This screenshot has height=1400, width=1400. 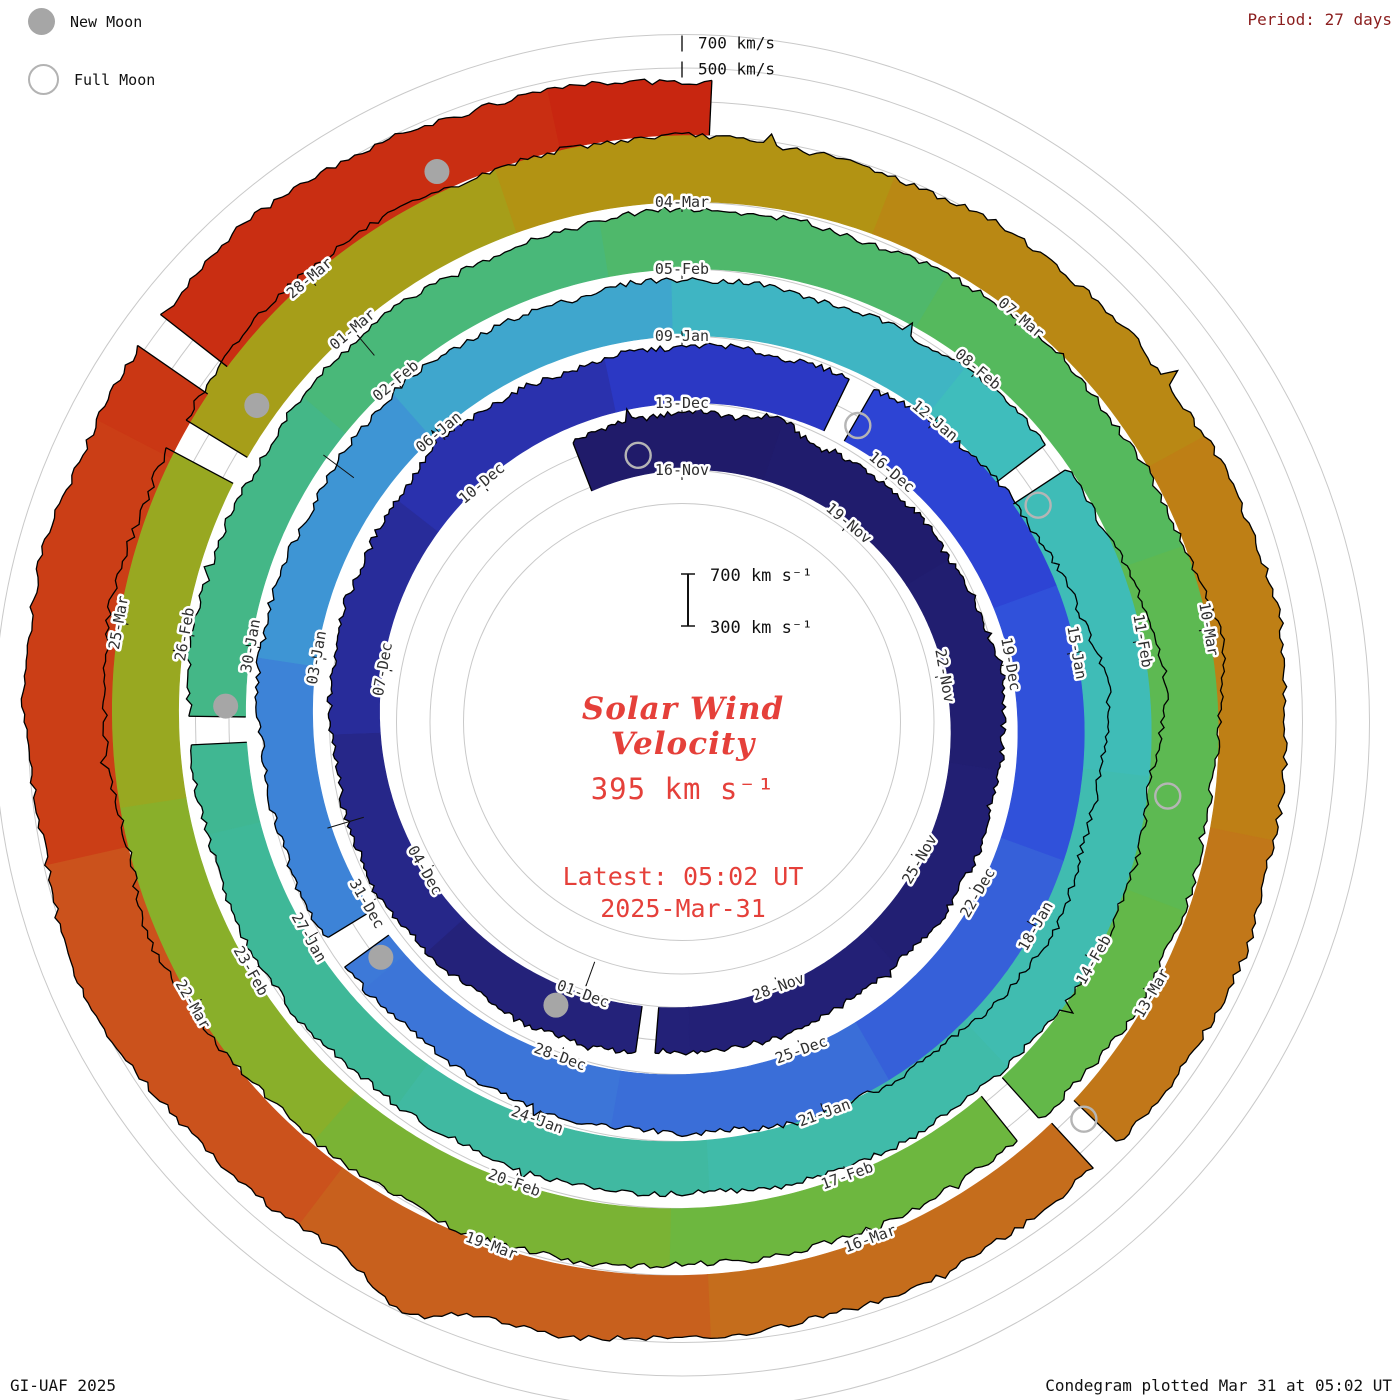 I want to click on date-label: 13-Dec, so click(x=682, y=403).